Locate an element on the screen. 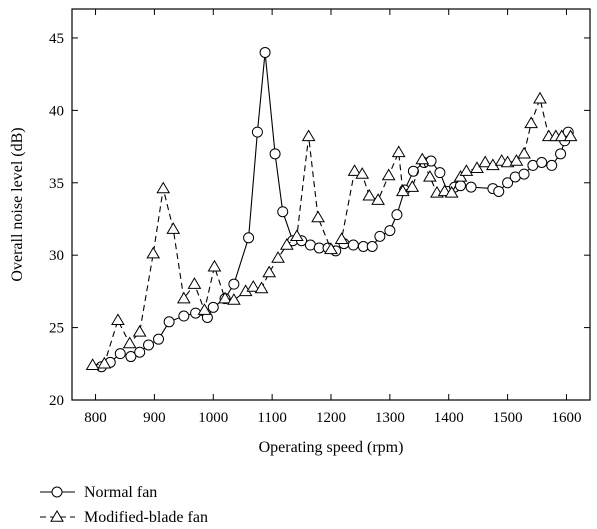 The image size is (597, 529). x-tick-label: 1400 is located at coordinates (449, 418).